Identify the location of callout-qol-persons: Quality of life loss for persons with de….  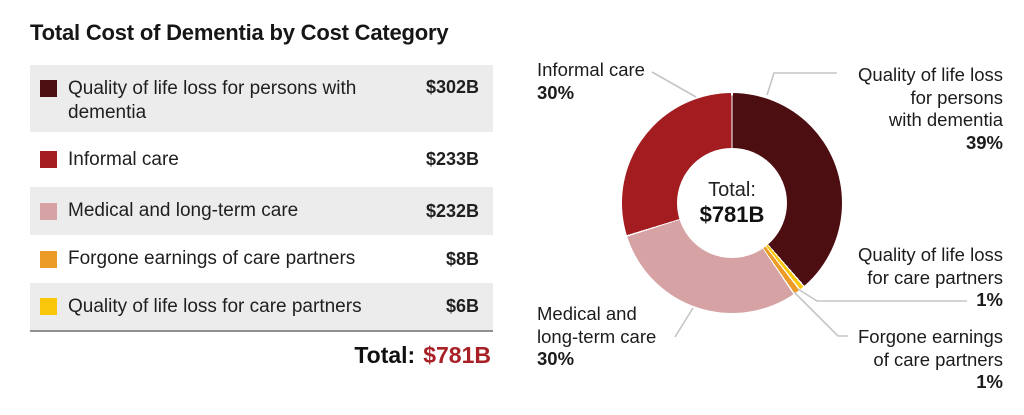
(930, 109).